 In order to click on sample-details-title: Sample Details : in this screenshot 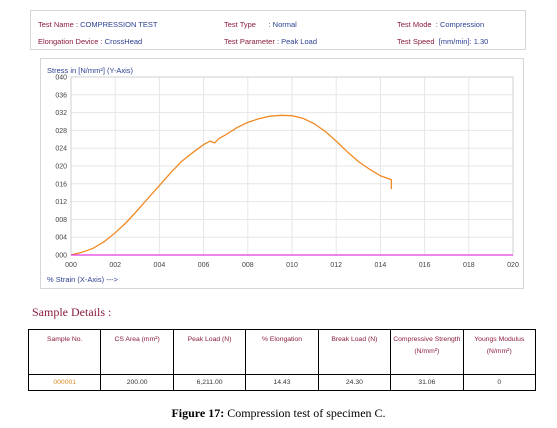, I will do `click(72, 312)`.